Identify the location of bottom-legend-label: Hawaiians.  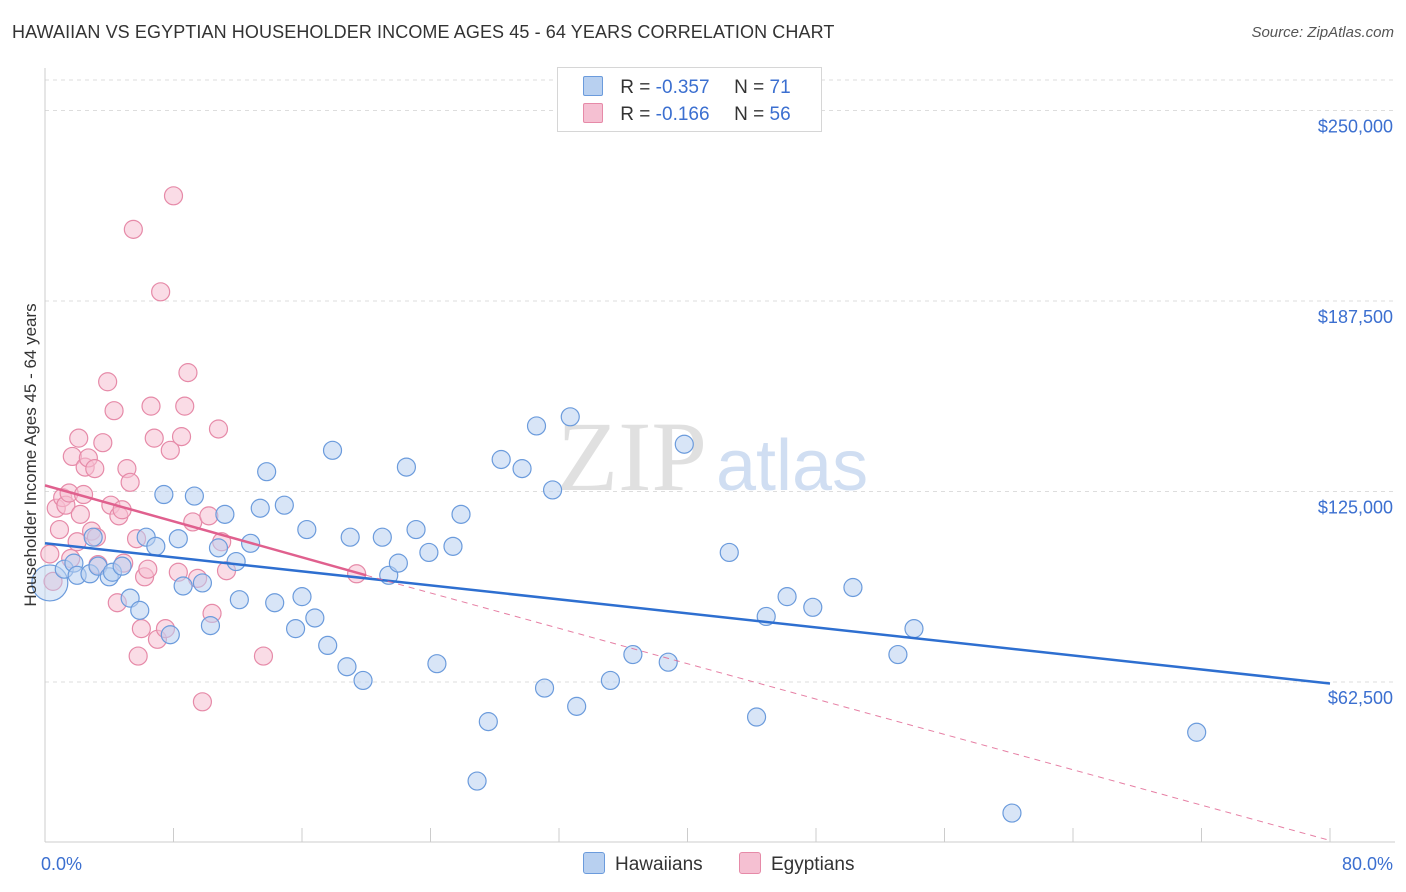
(659, 864).